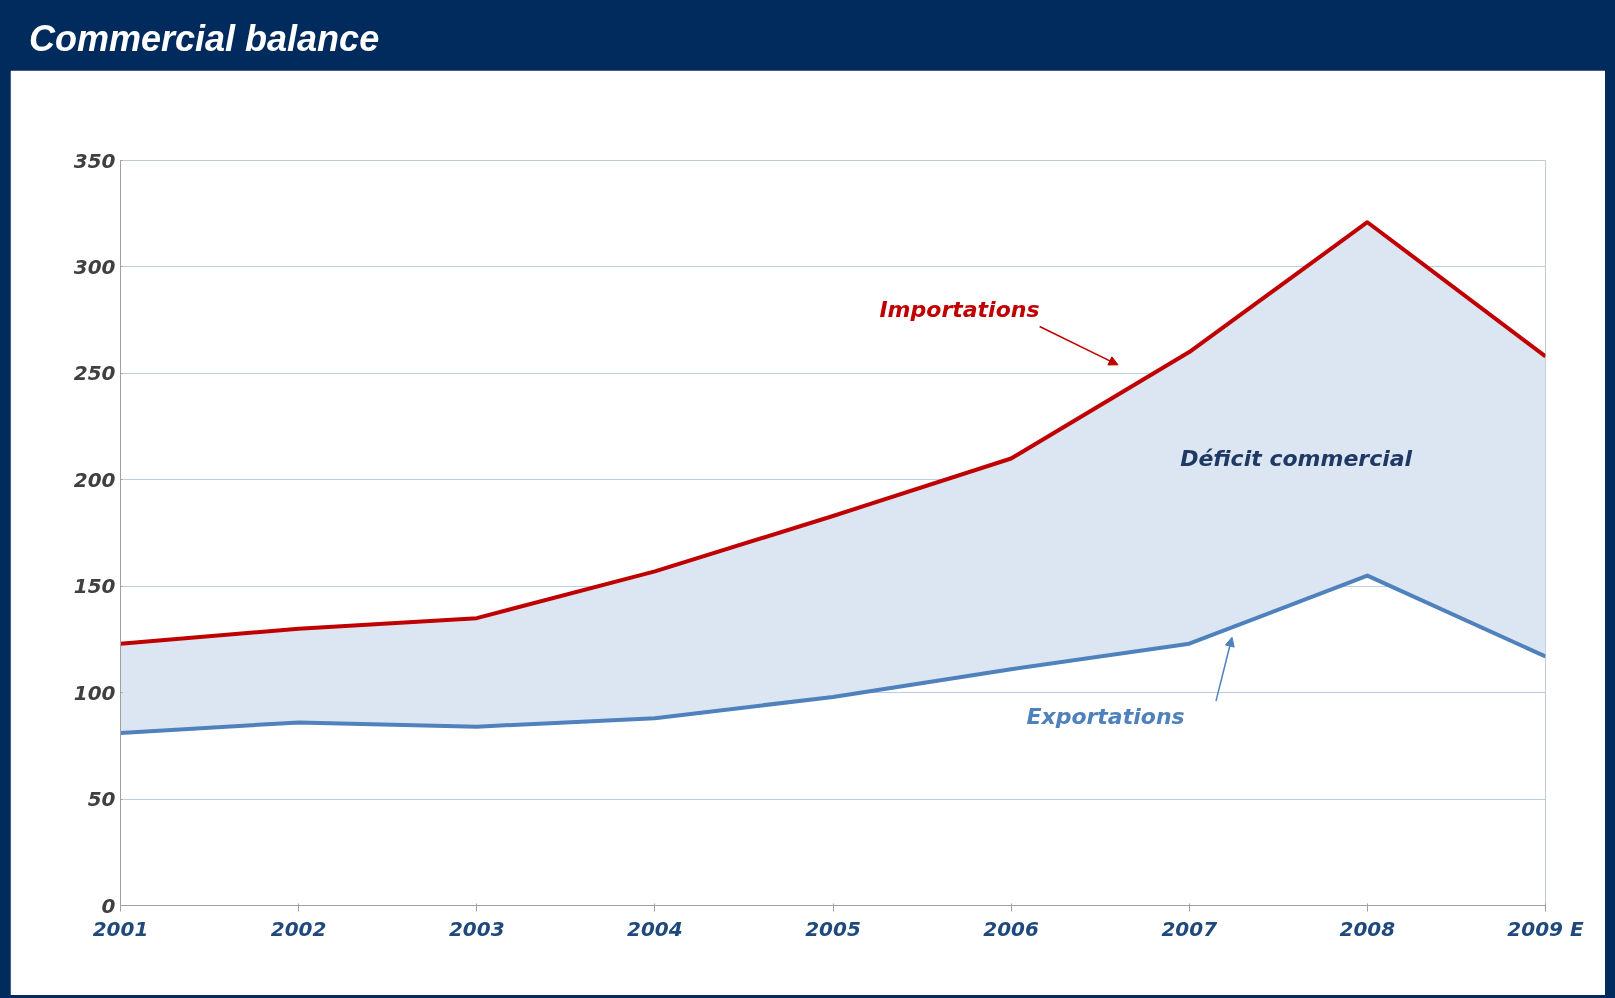 Image resolution: width=1615 pixels, height=998 pixels. Describe the element at coordinates (204, 39) in the screenshot. I see `chart-title: Commercial balance` at that location.